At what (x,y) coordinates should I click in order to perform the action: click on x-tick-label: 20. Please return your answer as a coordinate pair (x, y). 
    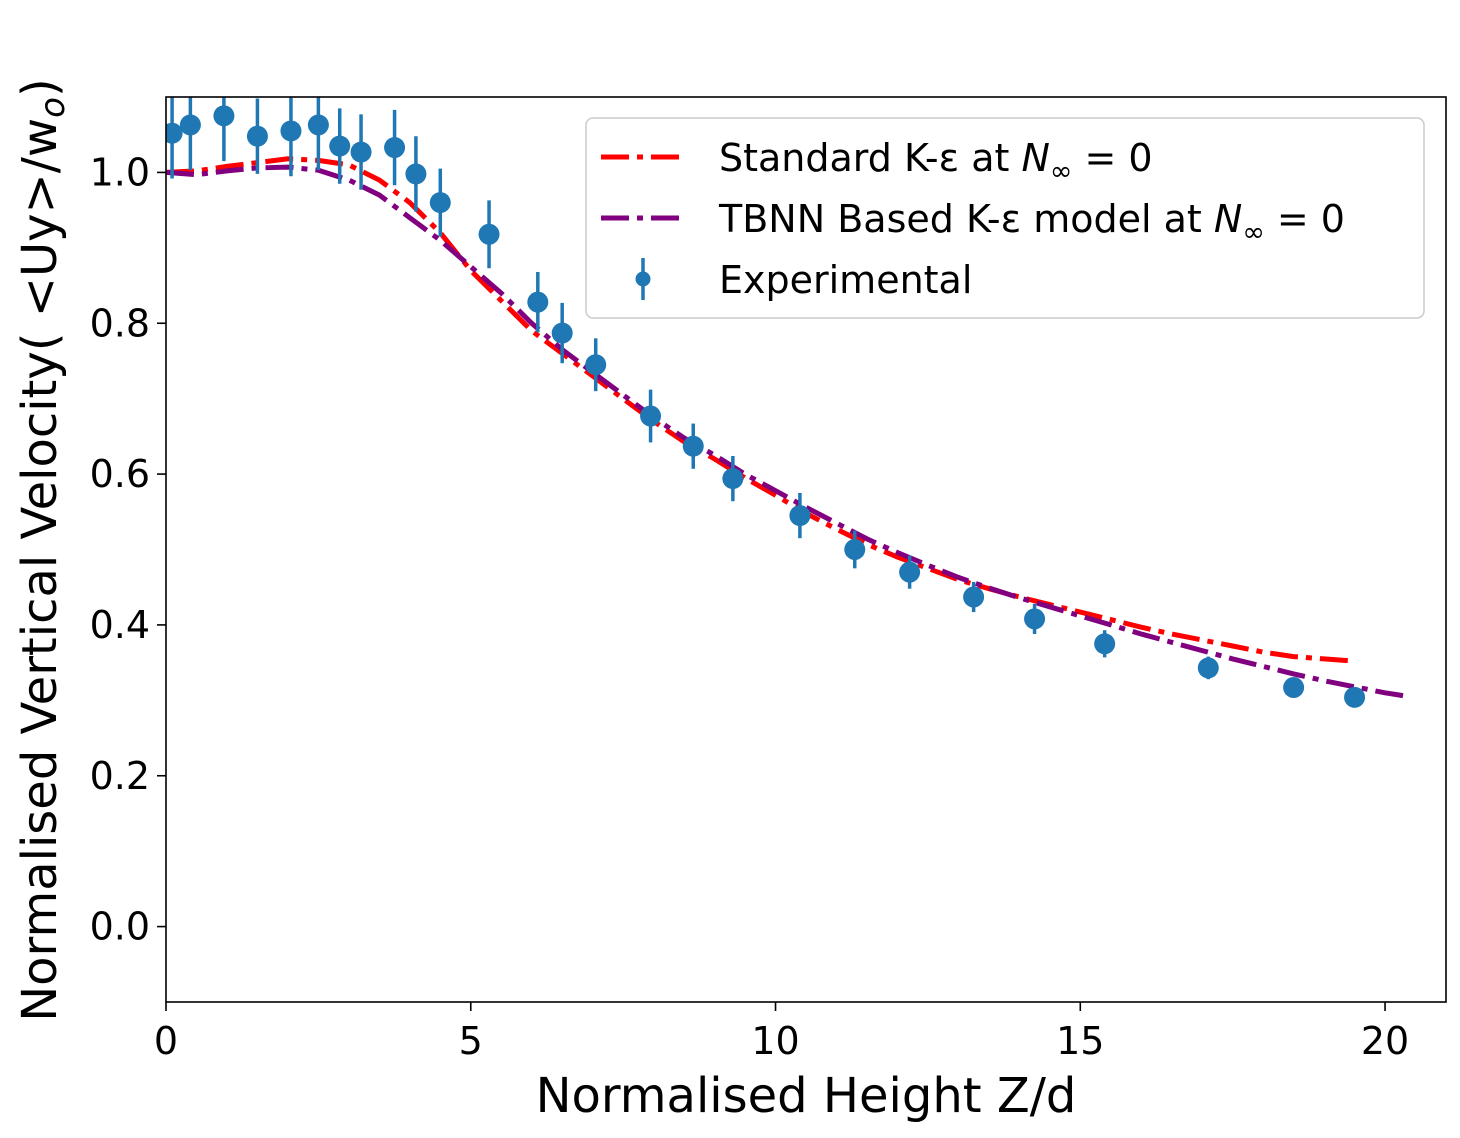
    Looking at the image, I should click on (1385, 1041).